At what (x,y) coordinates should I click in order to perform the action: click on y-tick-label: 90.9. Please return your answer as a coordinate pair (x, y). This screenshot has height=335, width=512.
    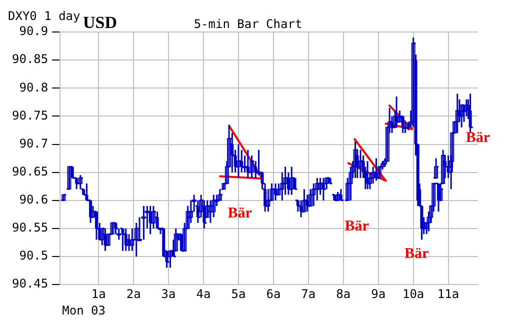
    Looking at the image, I should click on (33, 31).